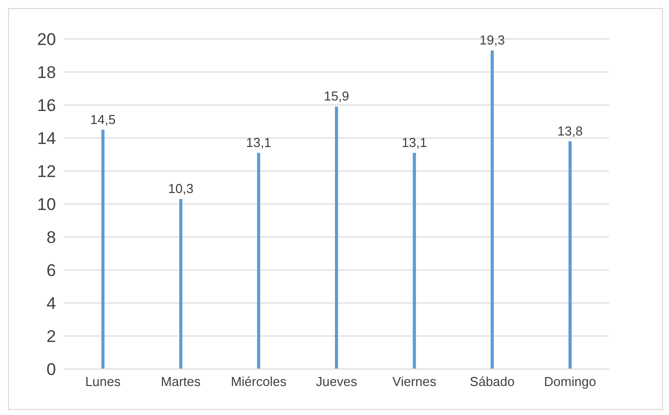 This screenshot has width=669, height=415. I want to click on data-label: 10,3, so click(181, 188).